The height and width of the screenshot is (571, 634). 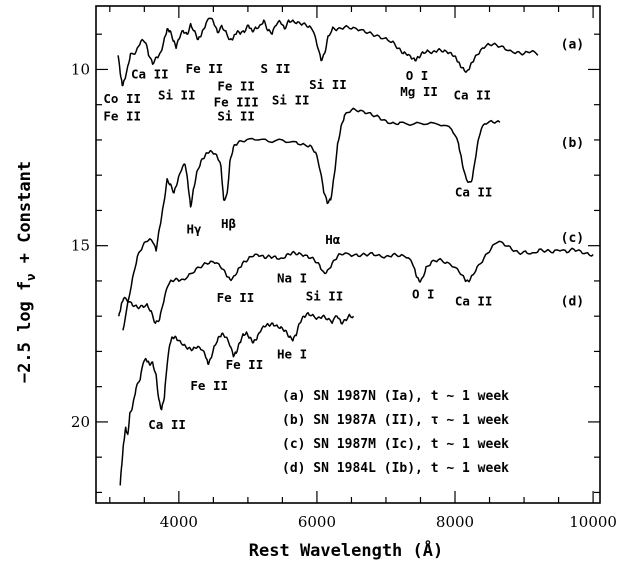 I want to click on series-tag-c: (c), so click(x=572, y=238).